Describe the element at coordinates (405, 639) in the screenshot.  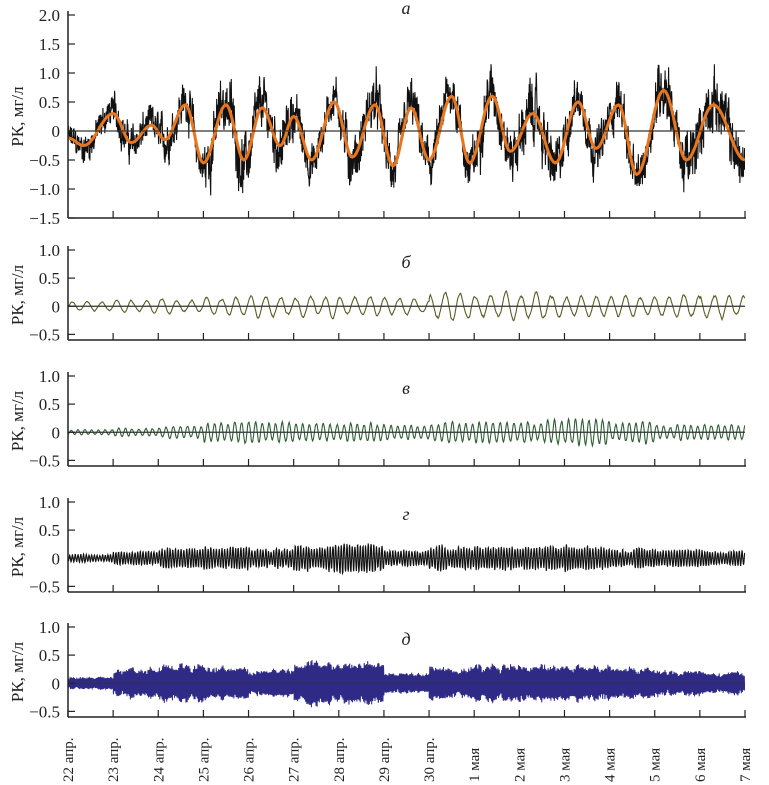
I see `panel-label: д` at that location.